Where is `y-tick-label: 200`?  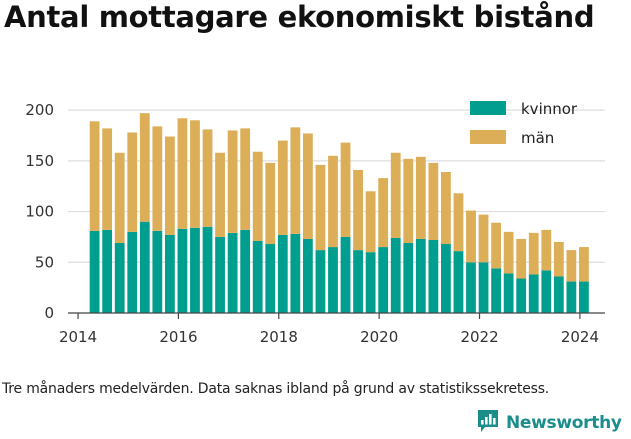
y-tick-label: 200 is located at coordinates (39, 110).